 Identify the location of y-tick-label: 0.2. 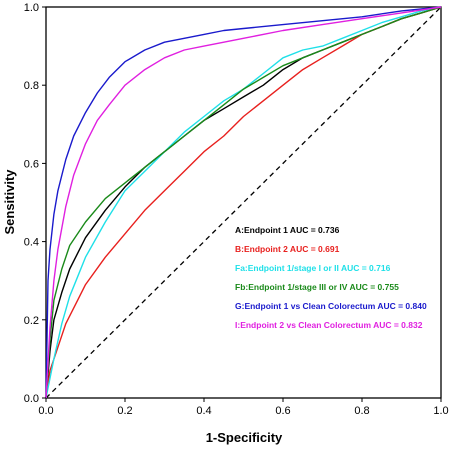
(31, 321).